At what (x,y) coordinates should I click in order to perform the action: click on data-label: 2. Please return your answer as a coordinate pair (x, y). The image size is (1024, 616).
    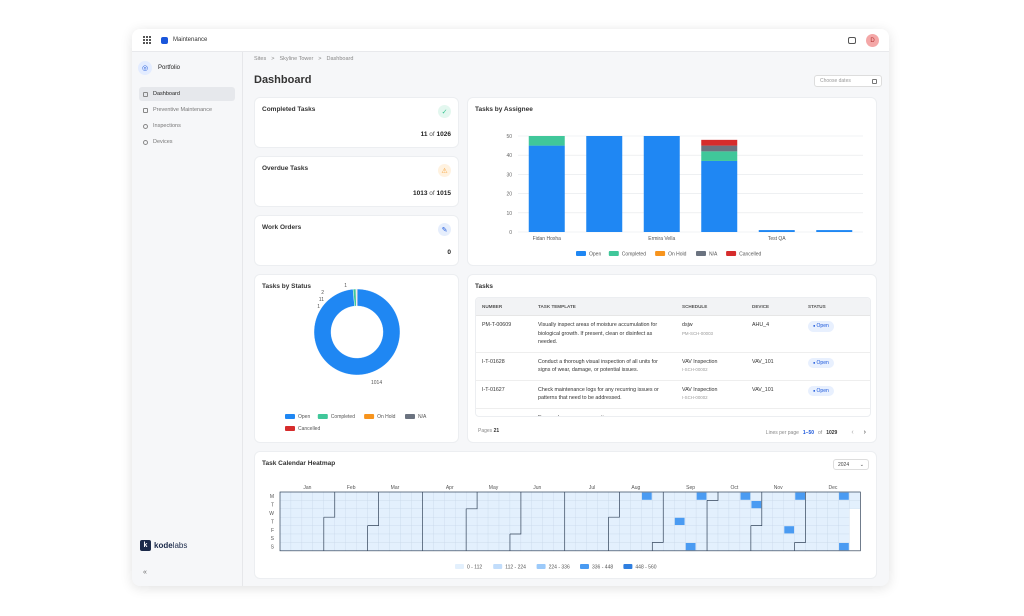
    Looking at the image, I should click on (322, 293).